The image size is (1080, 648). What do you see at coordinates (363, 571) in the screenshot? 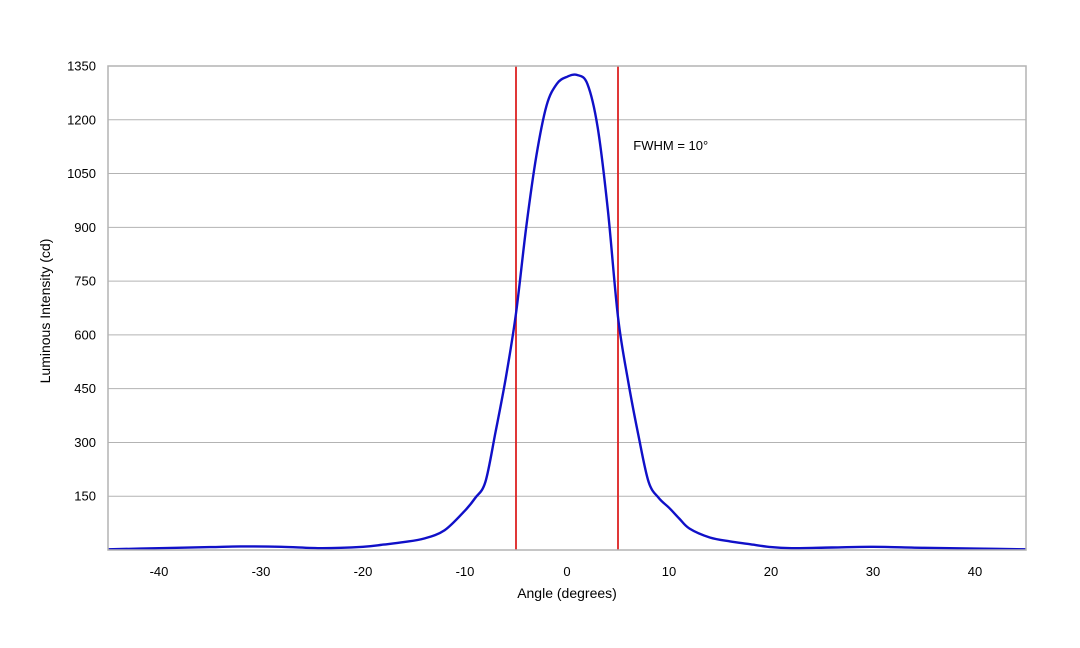
I see `x-tick-label: -20` at bounding box center [363, 571].